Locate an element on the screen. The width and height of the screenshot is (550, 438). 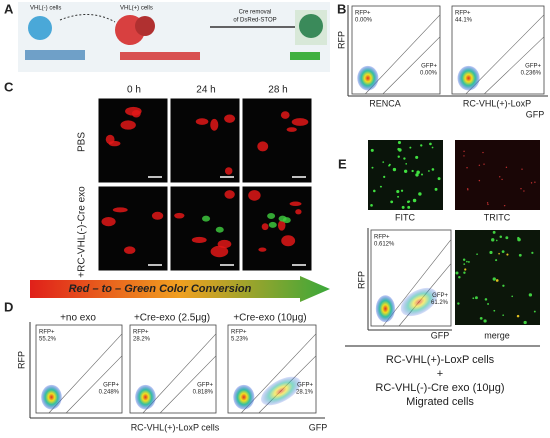
gate-value: 28.2% is located at coordinates (142, 340).